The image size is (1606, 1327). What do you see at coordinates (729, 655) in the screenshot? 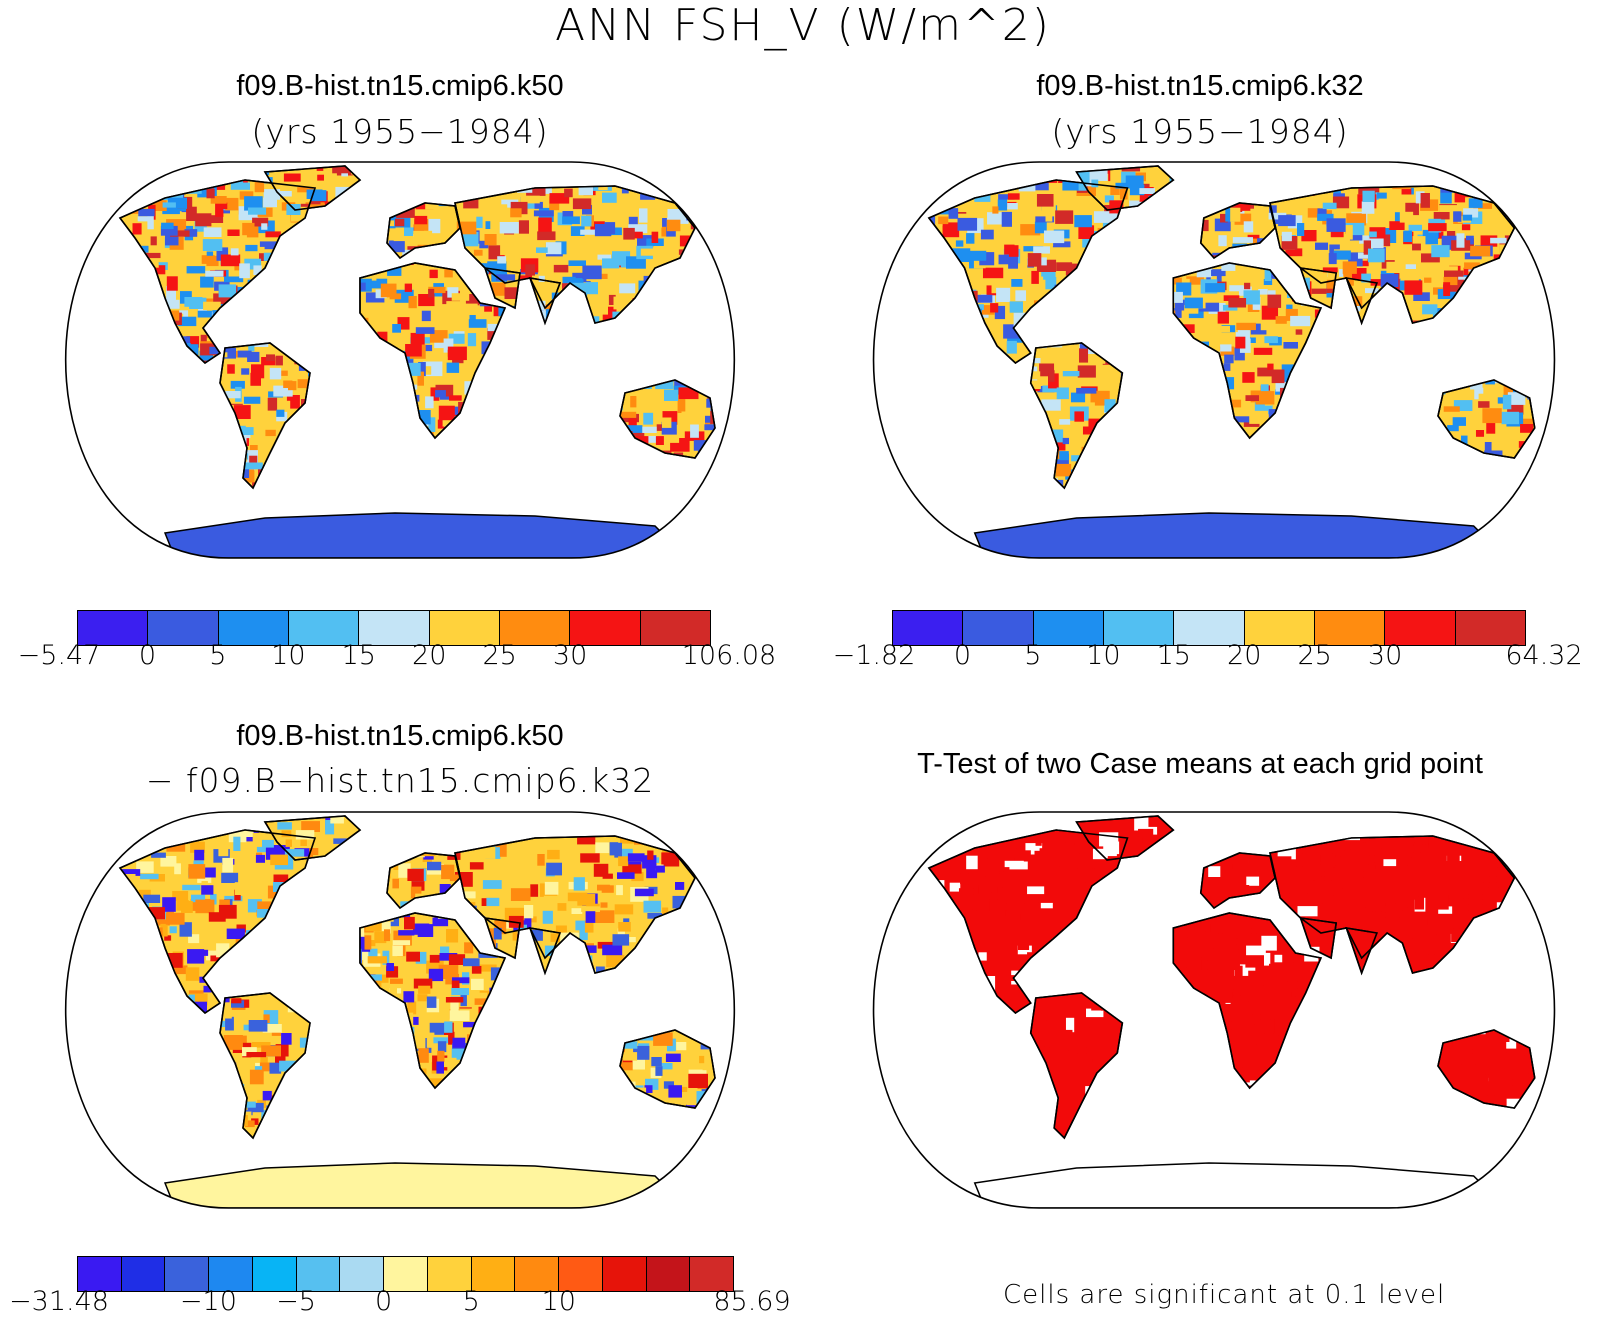
I see `colorbar-tick-label: 106.08` at bounding box center [729, 655].